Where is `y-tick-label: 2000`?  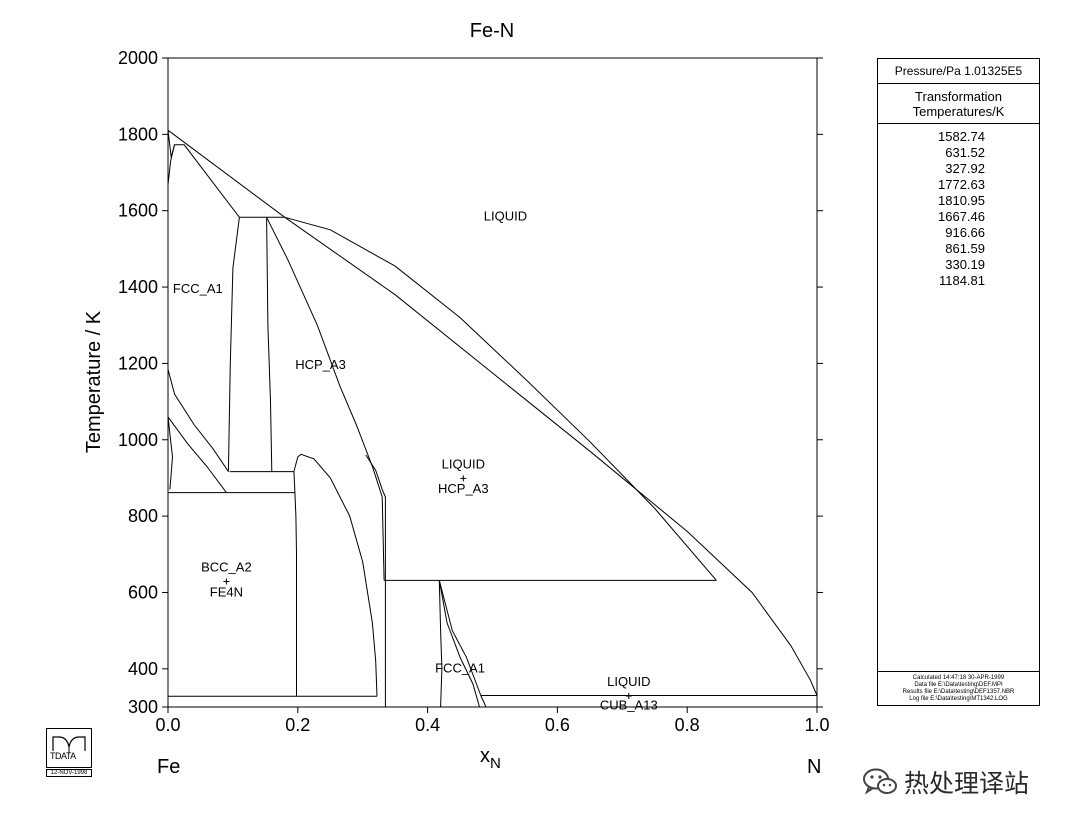
y-tick-label: 2000 is located at coordinates (138, 58).